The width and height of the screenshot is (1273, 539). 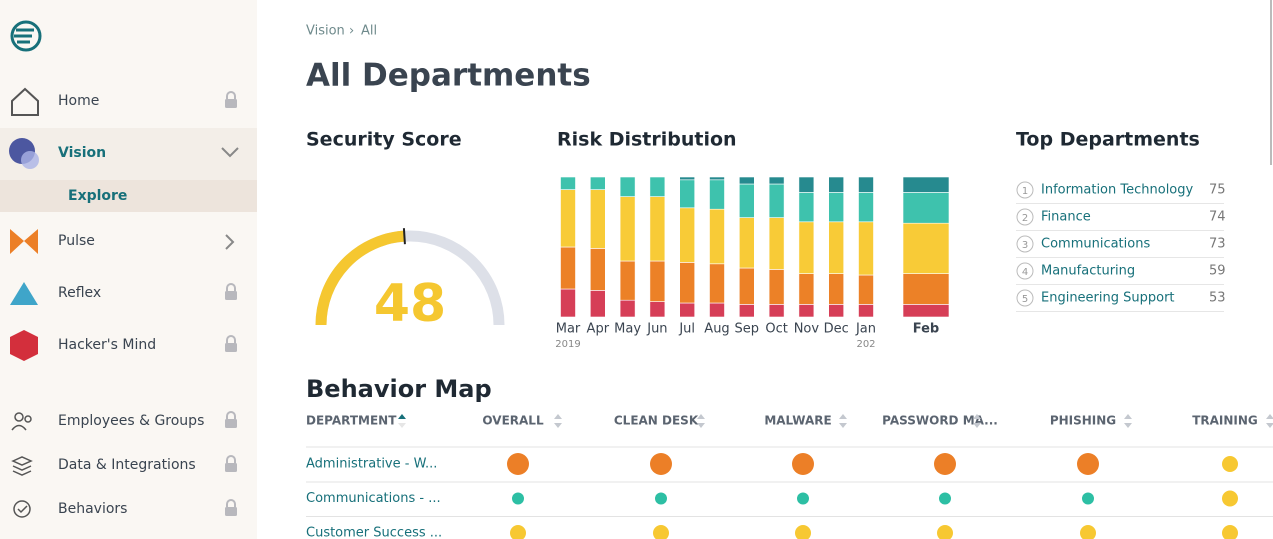 What do you see at coordinates (513, 421) in the screenshot?
I see `column-header: OVERALL` at bounding box center [513, 421].